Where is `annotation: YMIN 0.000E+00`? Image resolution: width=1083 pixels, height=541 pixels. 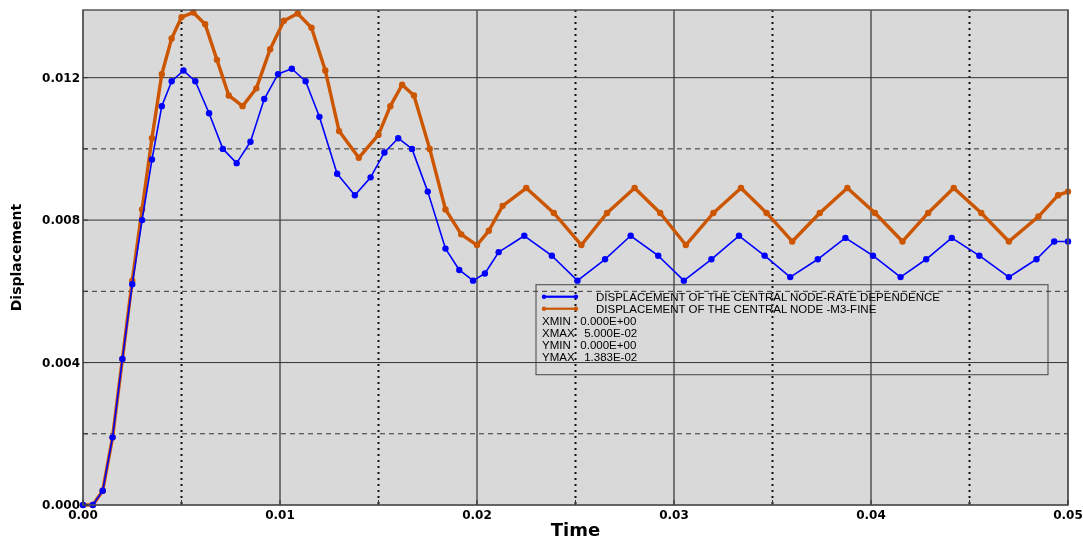 annotation: YMIN 0.000E+00 is located at coordinates (589, 344).